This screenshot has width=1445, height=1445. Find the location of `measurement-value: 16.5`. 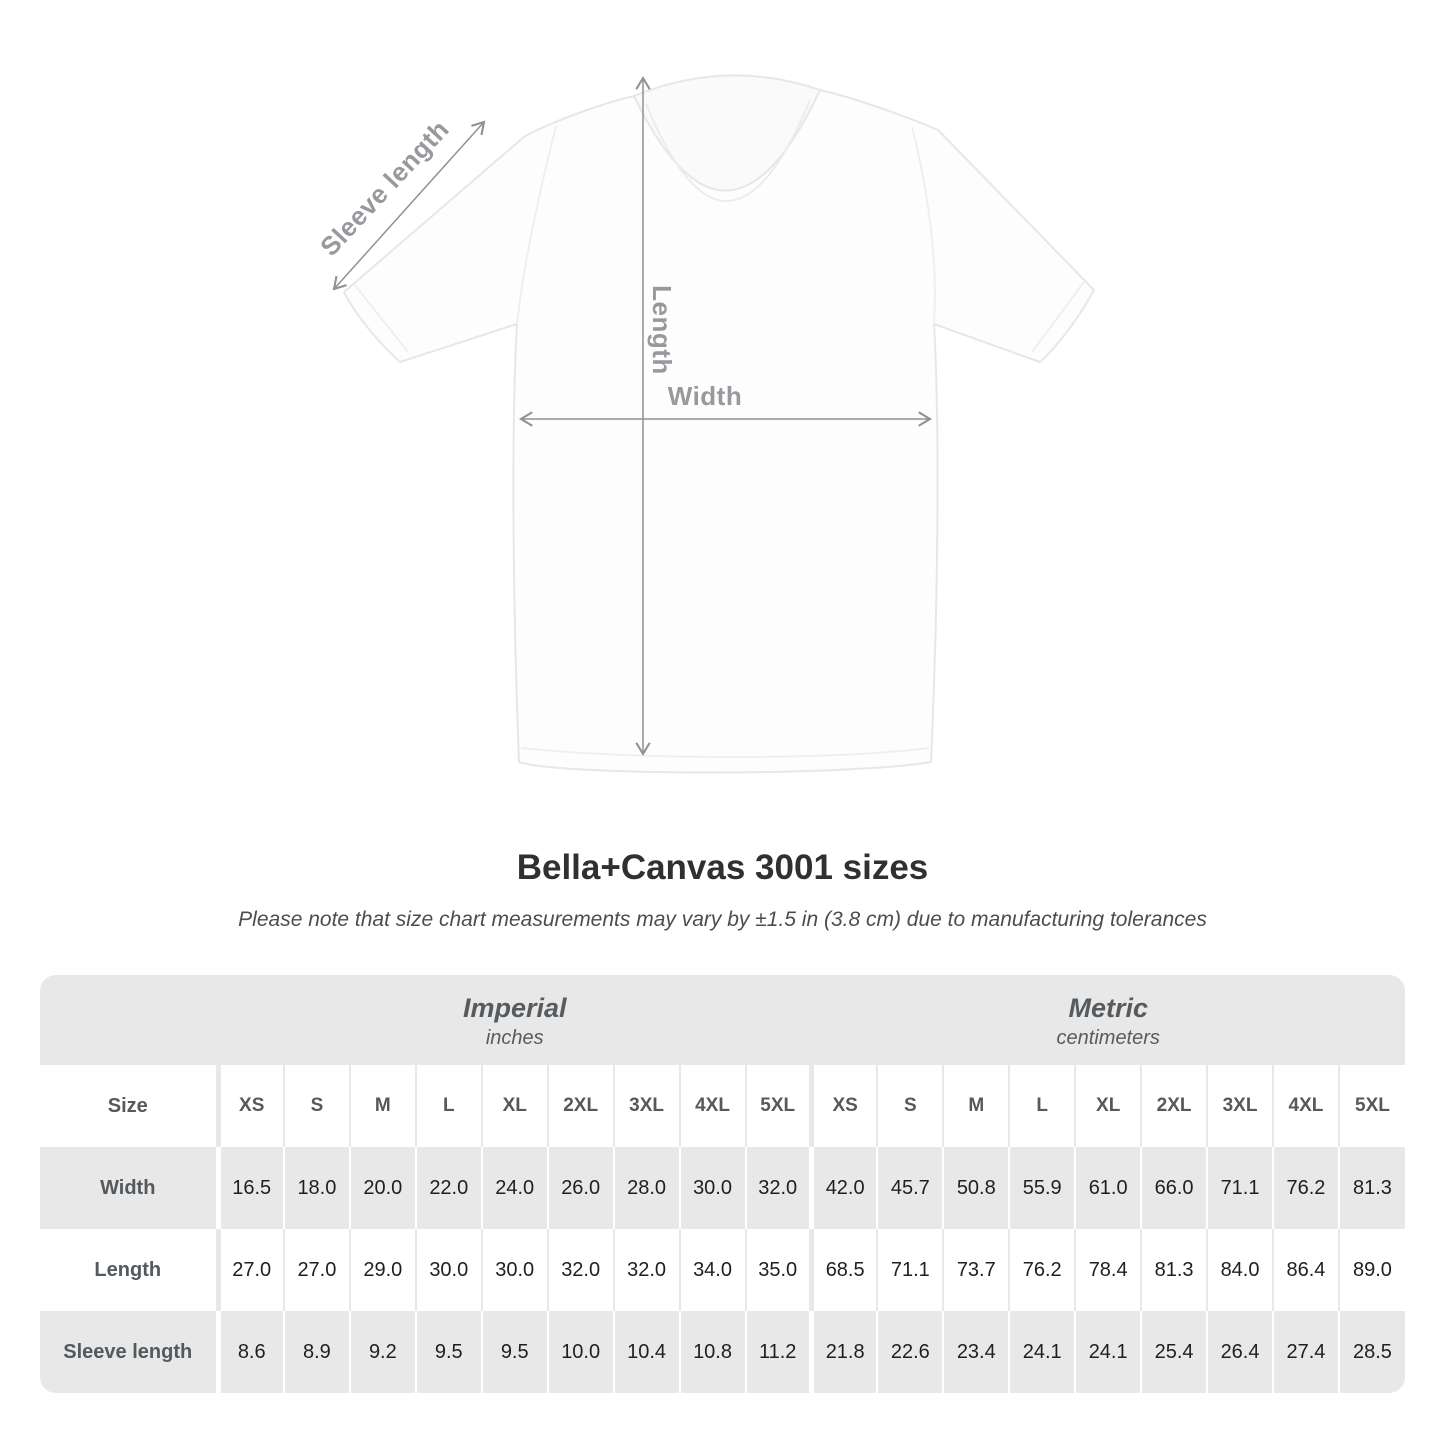

measurement-value: 16.5 is located at coordinates (249, 1188).